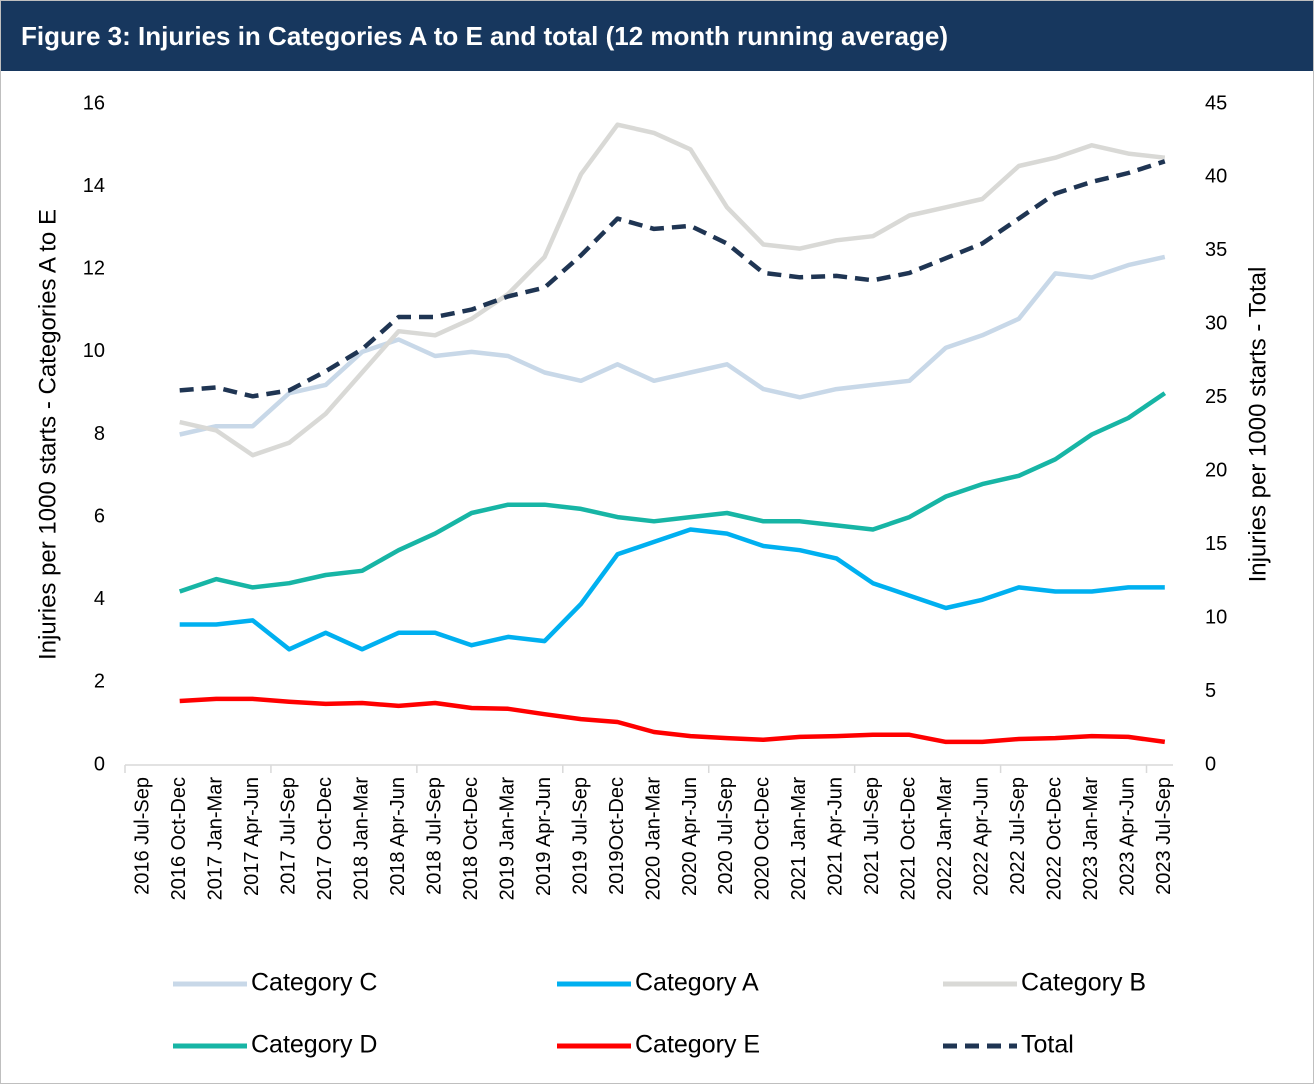  Describe the element at coordinates (99, 516) in the screenshot. I see `y-tick-label: 6` at that location.